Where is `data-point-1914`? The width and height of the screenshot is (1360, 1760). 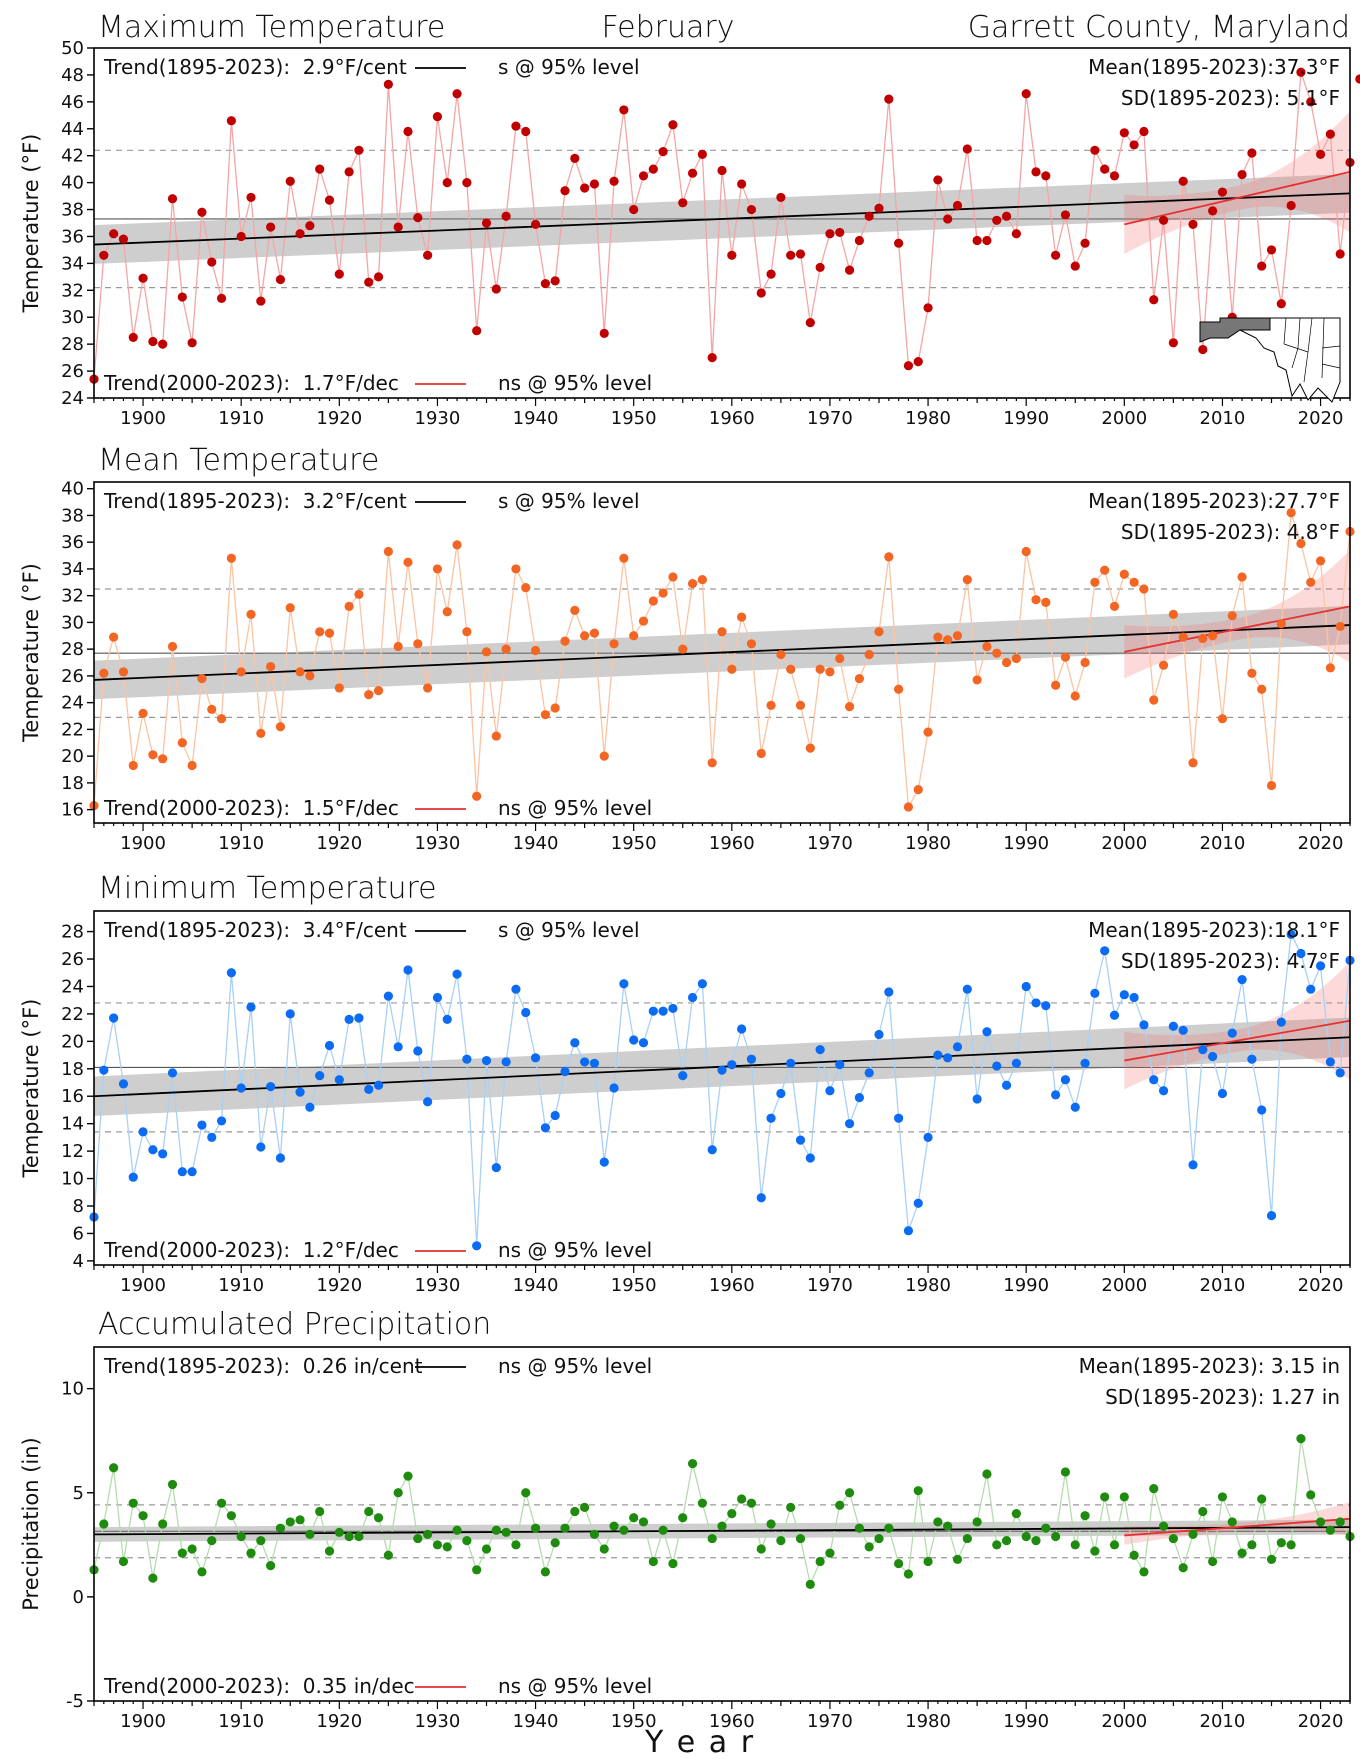
data-point-1914 is located at coordinates (280, 1158).